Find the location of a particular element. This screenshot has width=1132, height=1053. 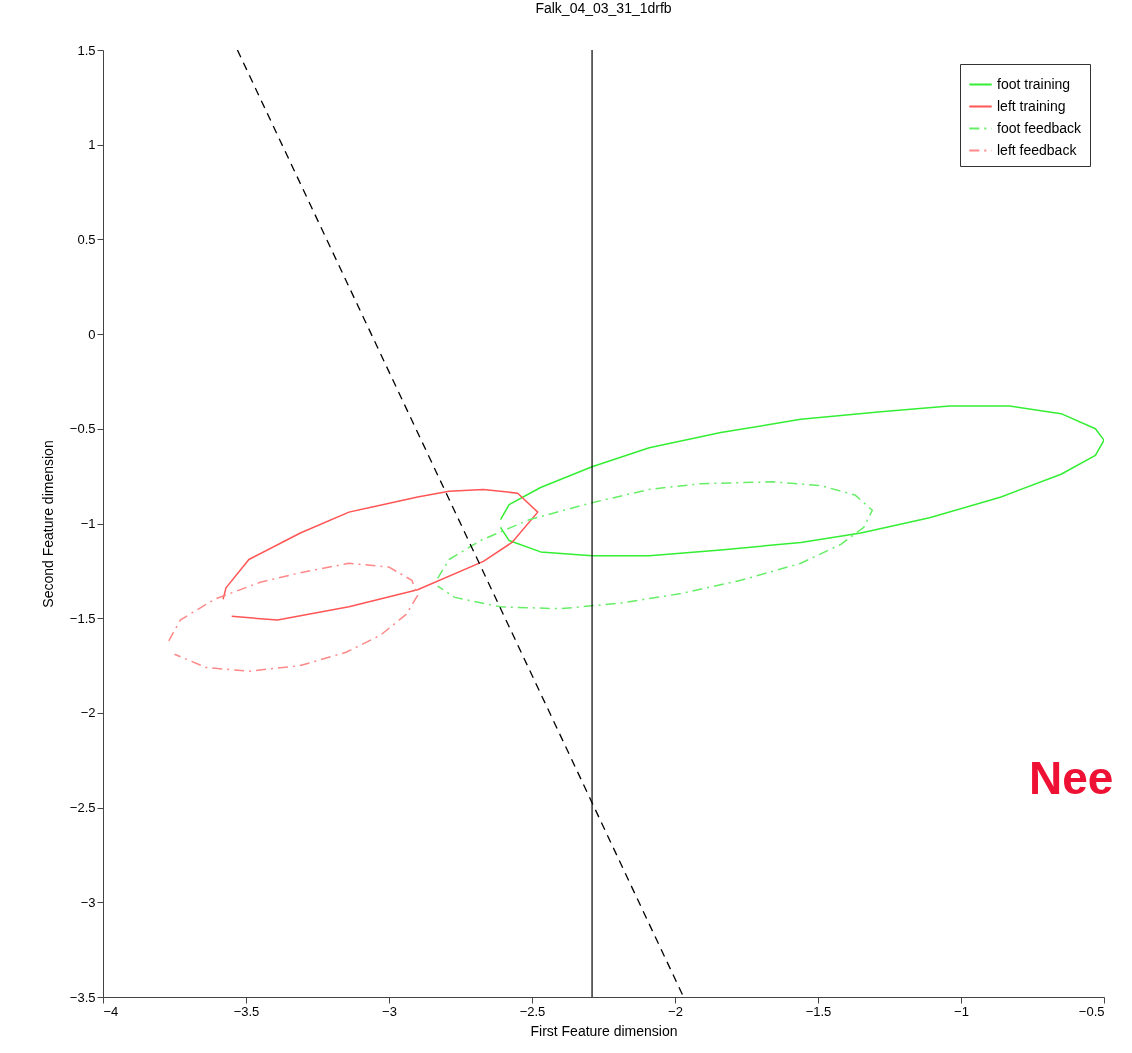

y-tick-label: −2.5 is located at coordinates (82, 808).